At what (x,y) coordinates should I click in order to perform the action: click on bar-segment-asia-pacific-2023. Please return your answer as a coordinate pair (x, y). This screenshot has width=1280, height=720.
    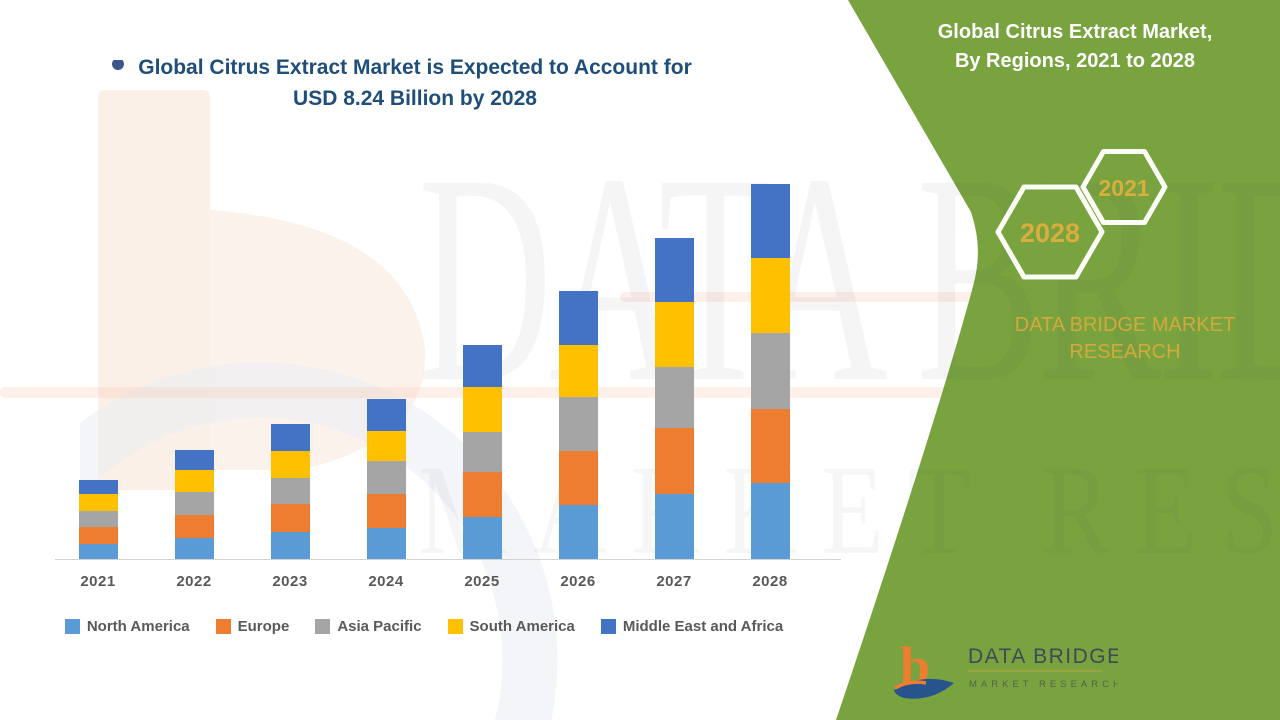
    Looking at the image, I should click on (290, 491).